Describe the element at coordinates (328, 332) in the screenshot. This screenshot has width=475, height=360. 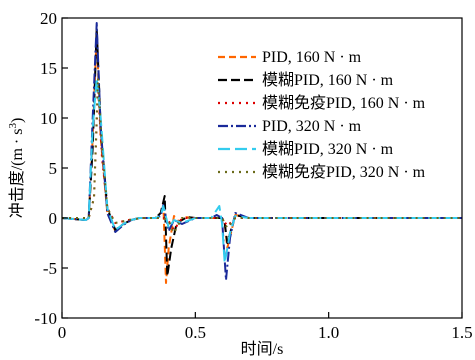
I see `x-tick-label: 1.0` at that location.